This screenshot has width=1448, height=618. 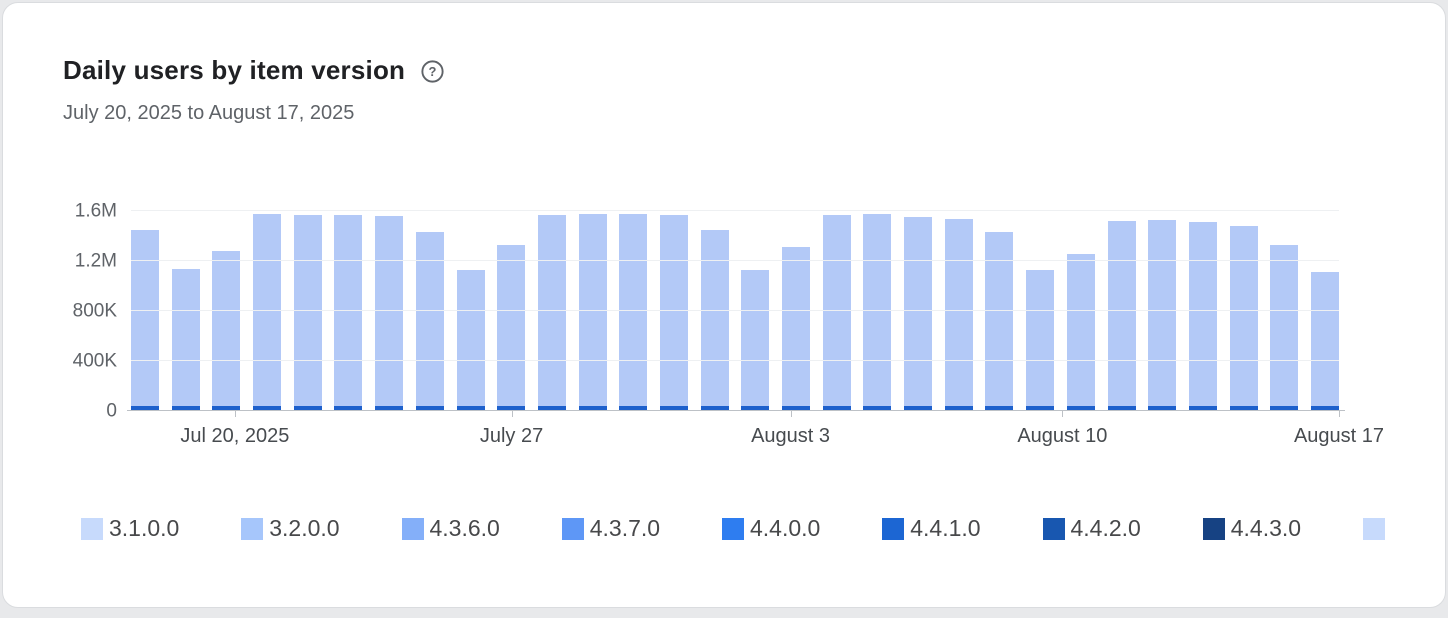 I want to click on legend-item-4.3.7.0: 4.3.7.0, so click(x=611, y=528).